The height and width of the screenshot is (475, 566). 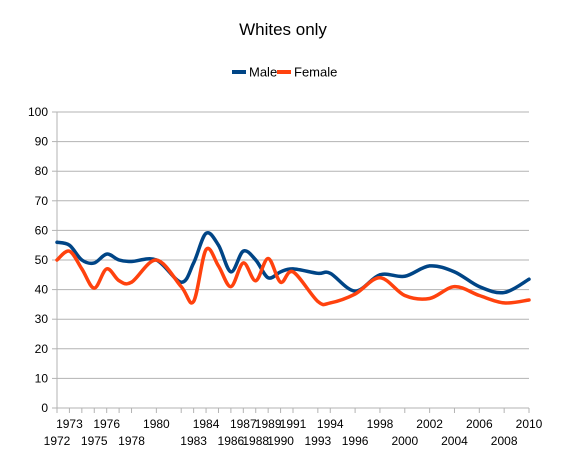 What do you see at coordinates (42, 171) in the screenshot?
I see `y-tick-label: 80` at bounding box center [42, 171].